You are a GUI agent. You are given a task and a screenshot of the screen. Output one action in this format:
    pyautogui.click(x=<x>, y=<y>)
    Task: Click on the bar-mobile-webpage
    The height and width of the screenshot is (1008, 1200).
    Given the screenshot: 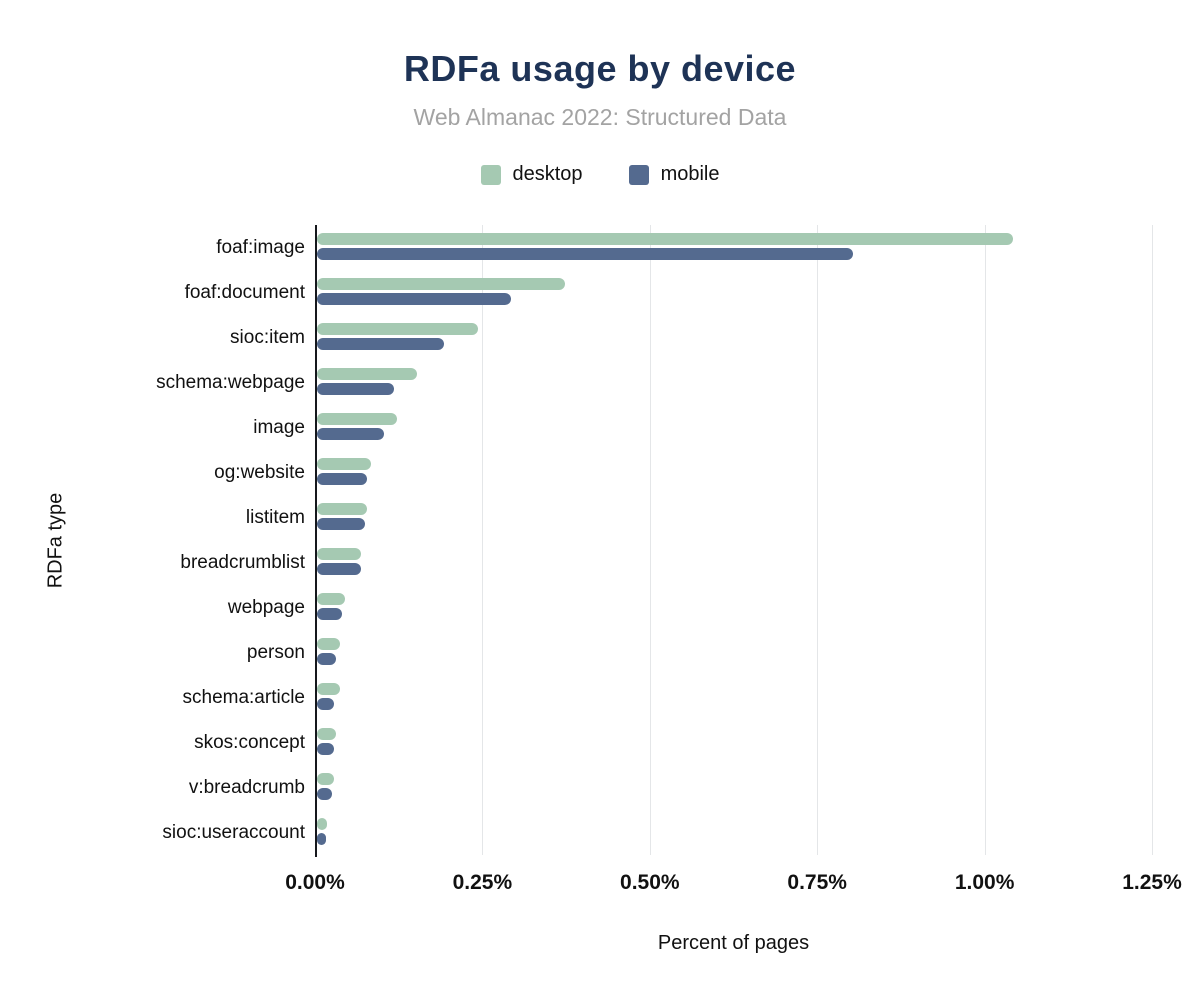 What is the action you would take?
    pyautogui.click(x=329, y=614)
    